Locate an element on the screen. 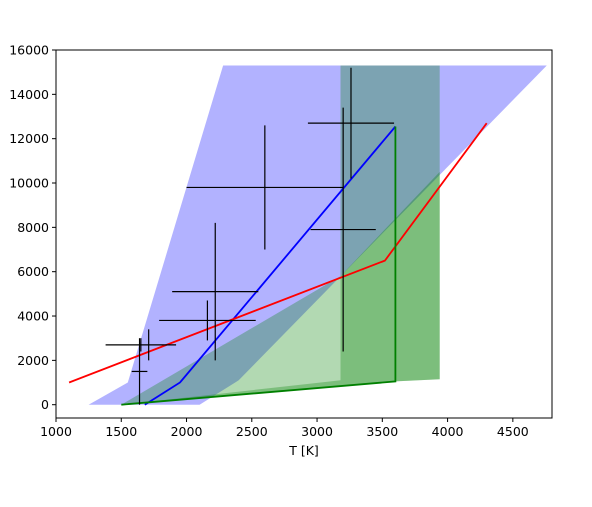 The width and height of the screenshot is (592, 507). x-tick-label: 3500 is located at coordinates (382, 431).